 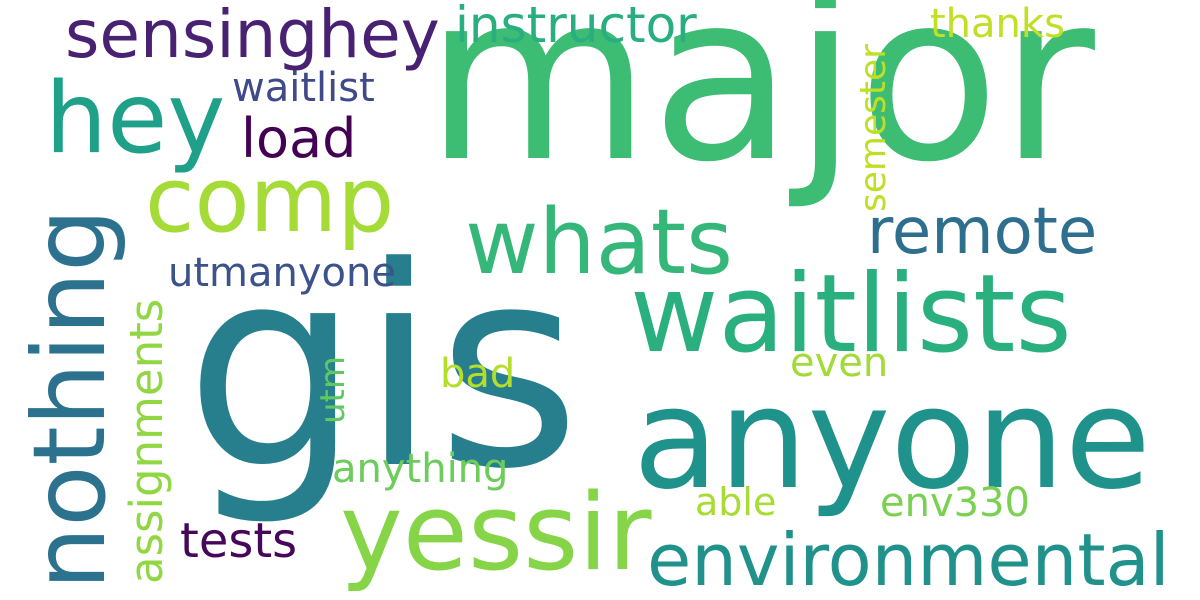 I want to click on word-waitlist: waitlist, so click(x=303, y=88).